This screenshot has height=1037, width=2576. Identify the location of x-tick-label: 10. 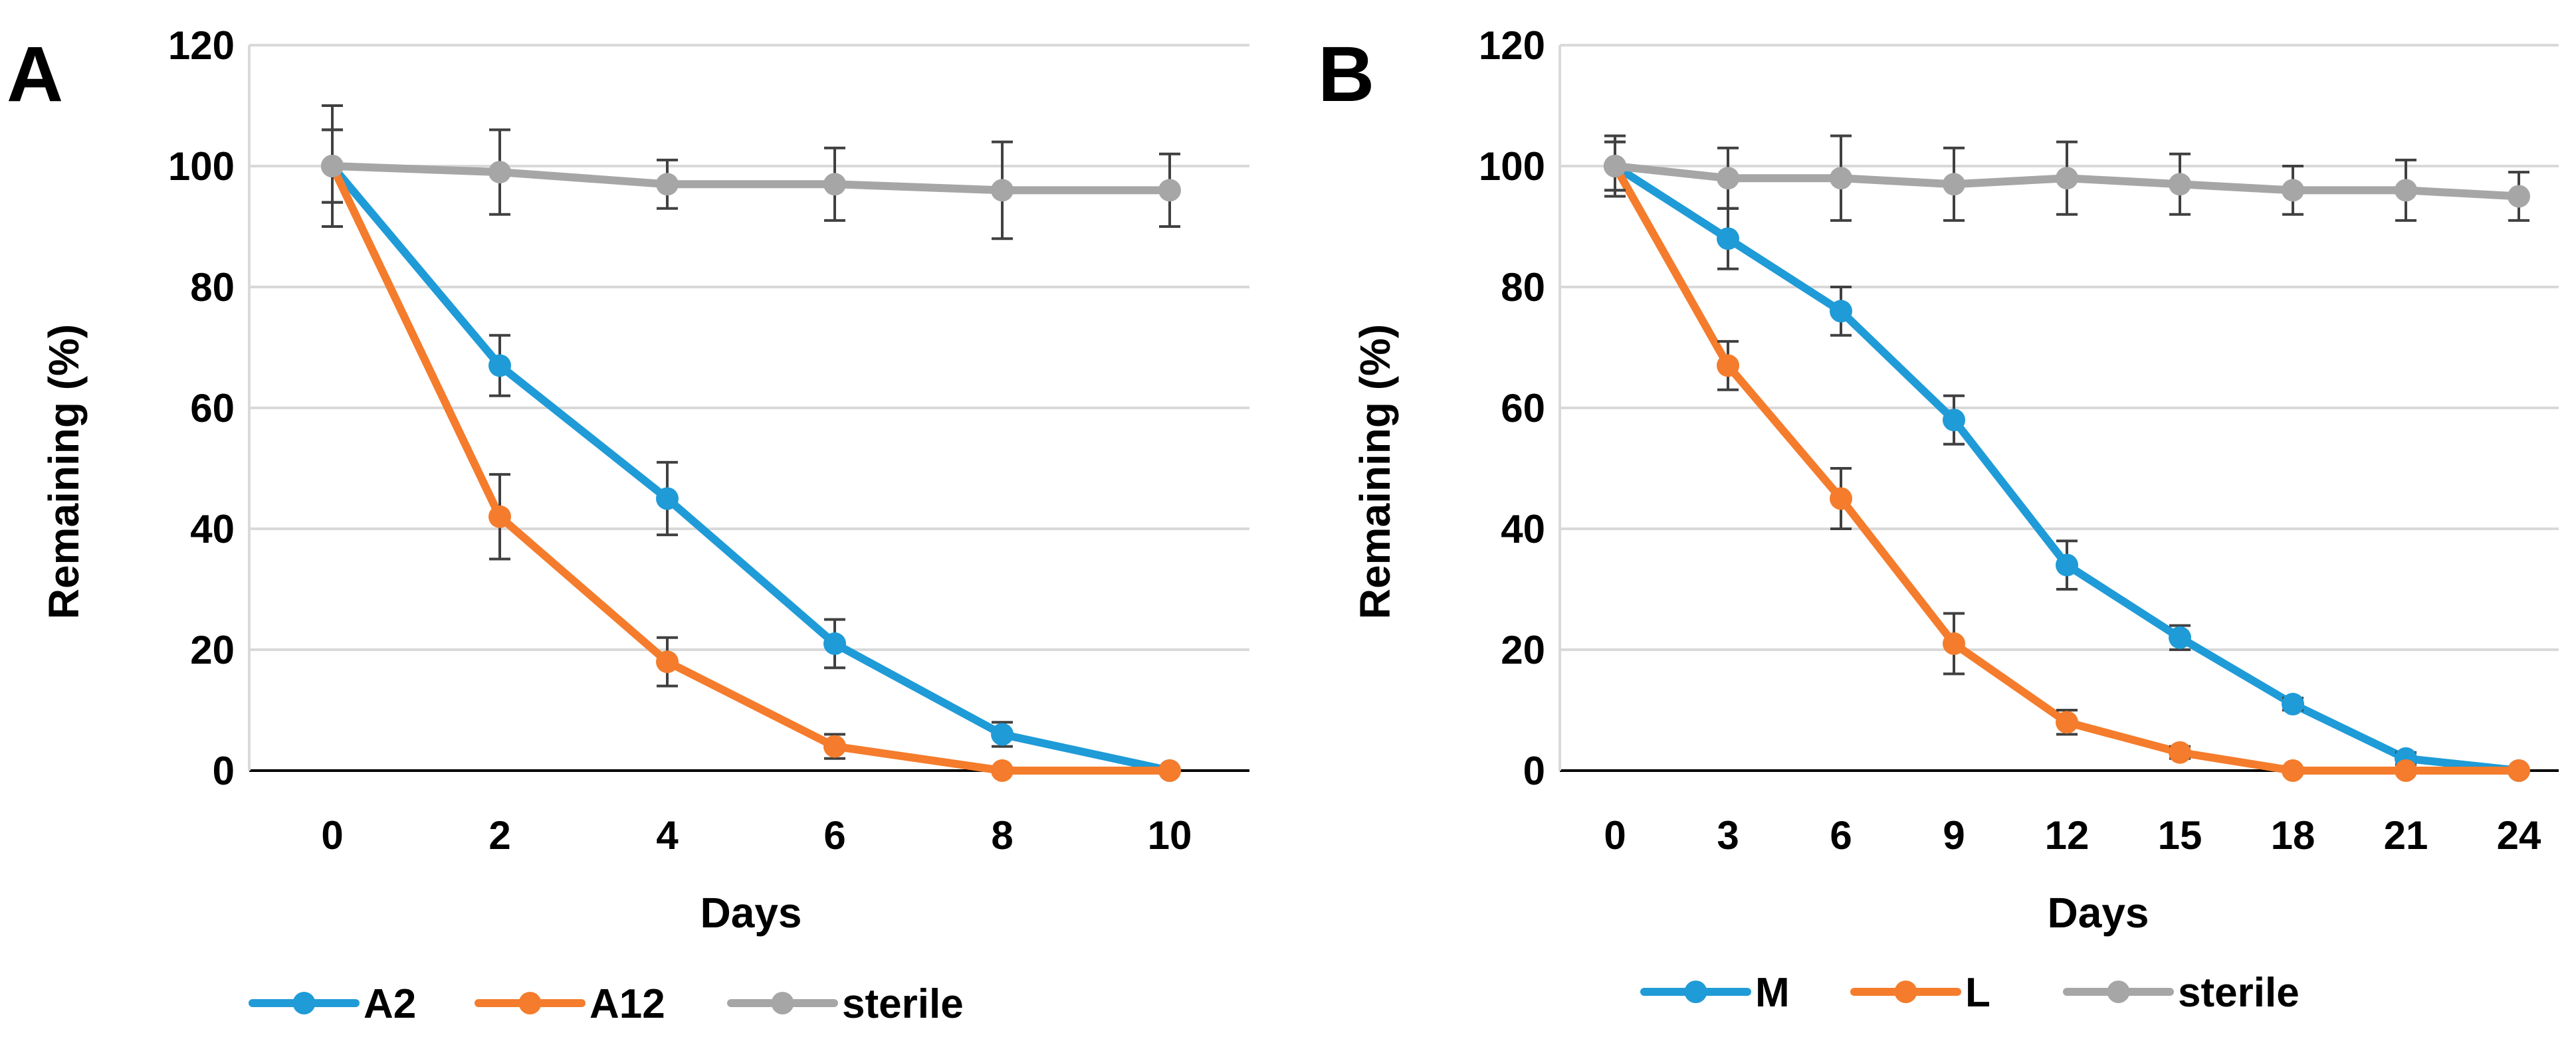
(1170, 835).